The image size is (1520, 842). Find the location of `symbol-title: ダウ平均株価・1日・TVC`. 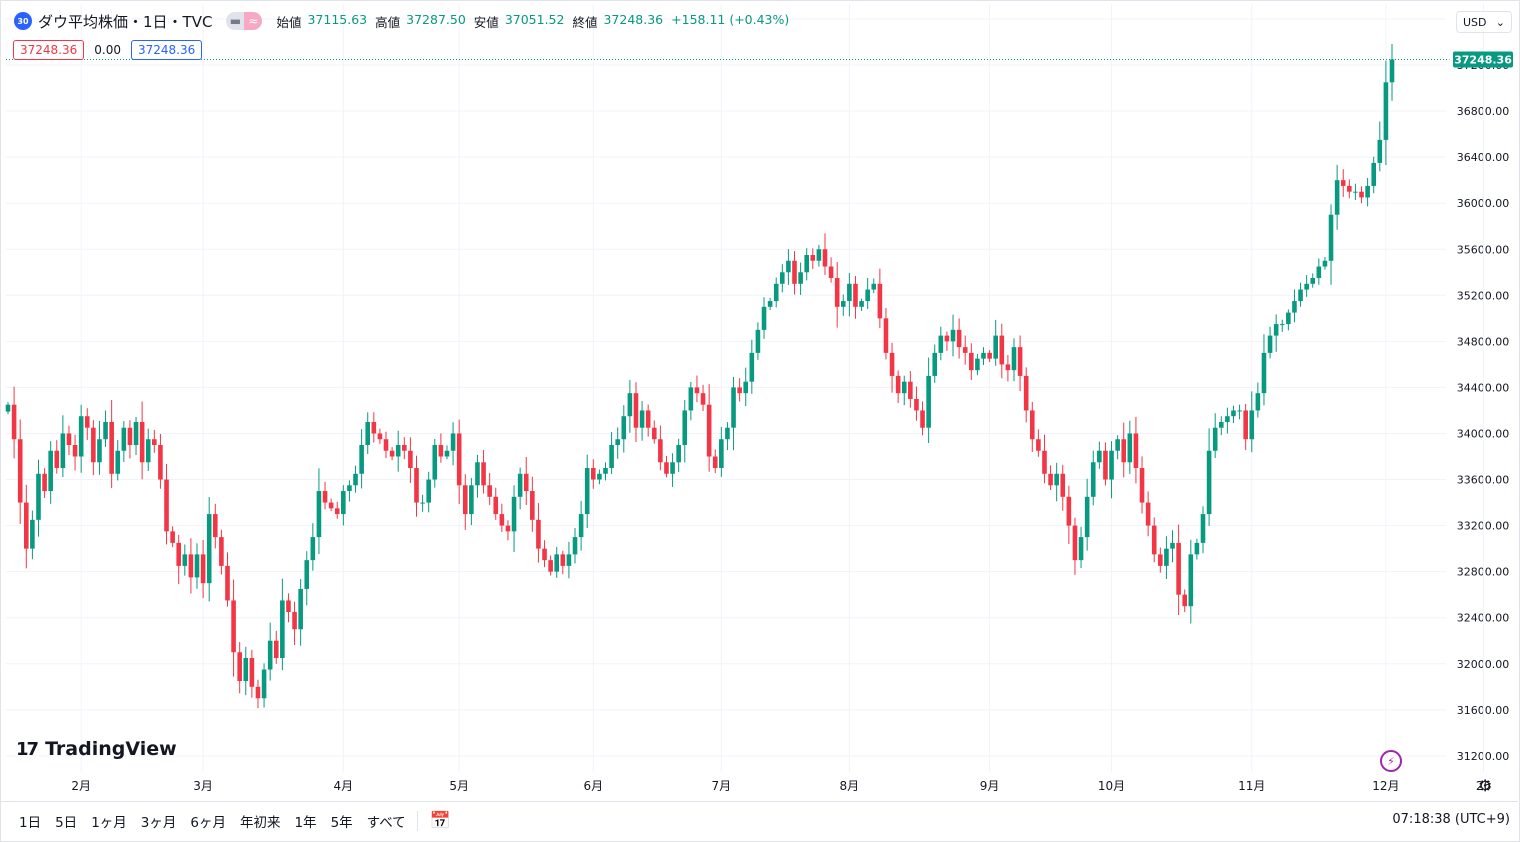

symbol-title: ダウ平均株価・1日・TVC is located at coordinates (125, 21).